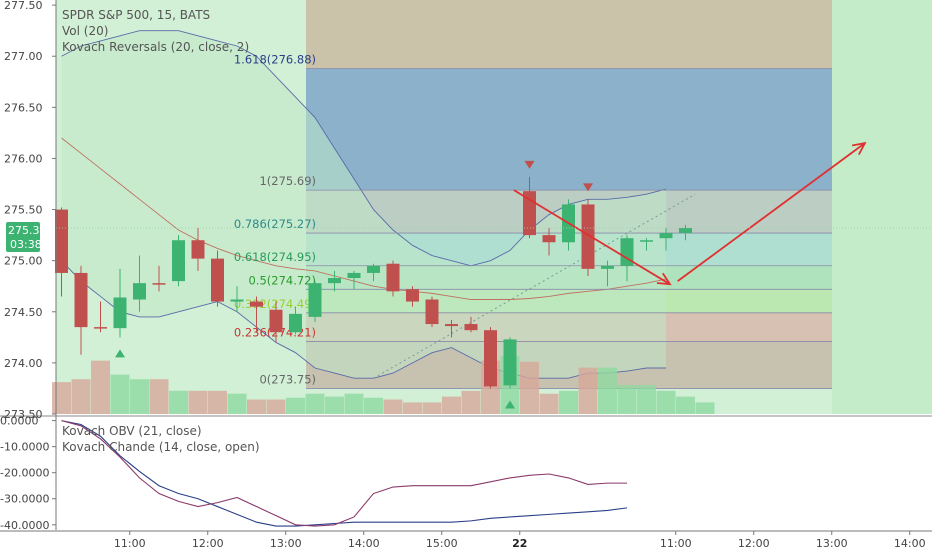  I want to click on fib-label-5: 0.382(274.49), so click(275, 304).